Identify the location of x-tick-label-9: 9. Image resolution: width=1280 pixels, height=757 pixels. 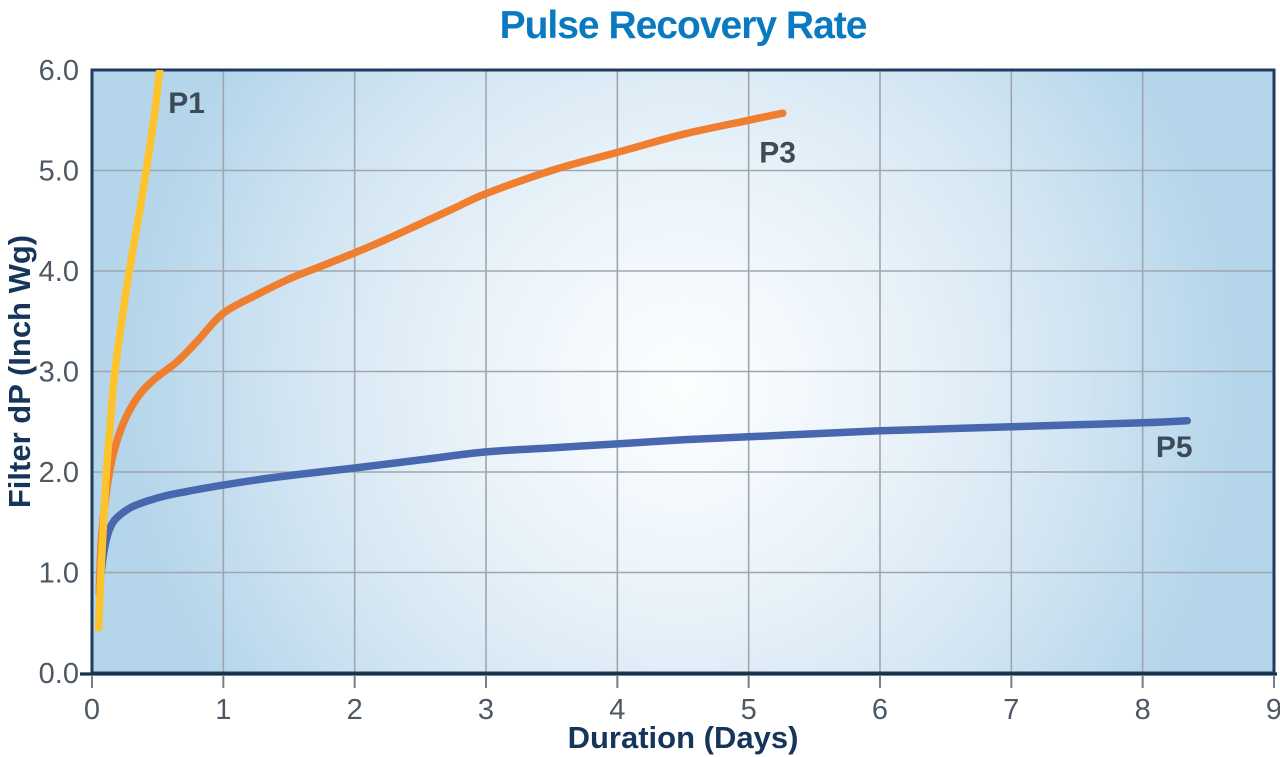
(1273, 710).